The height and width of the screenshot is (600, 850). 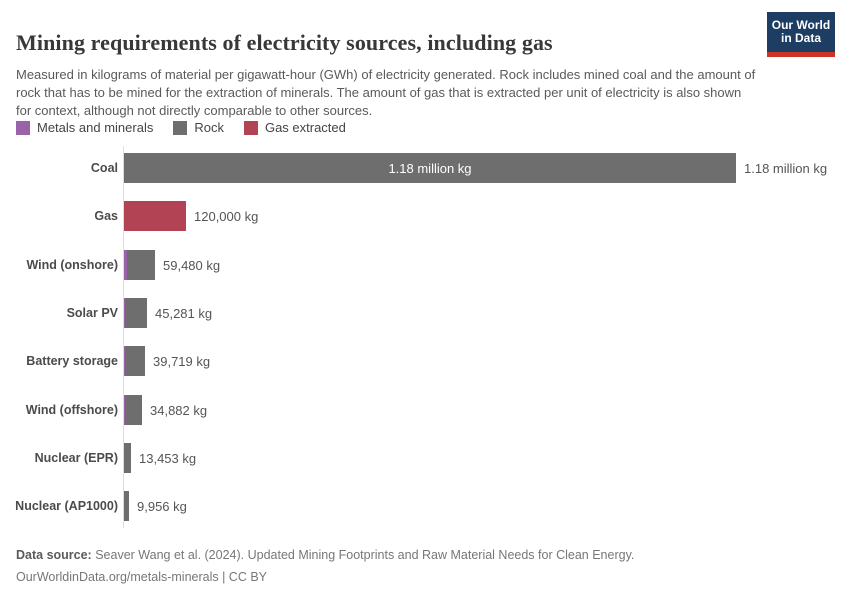 I want to click on bar-coal: 1.18 million kg, so click(x=430, y=168).